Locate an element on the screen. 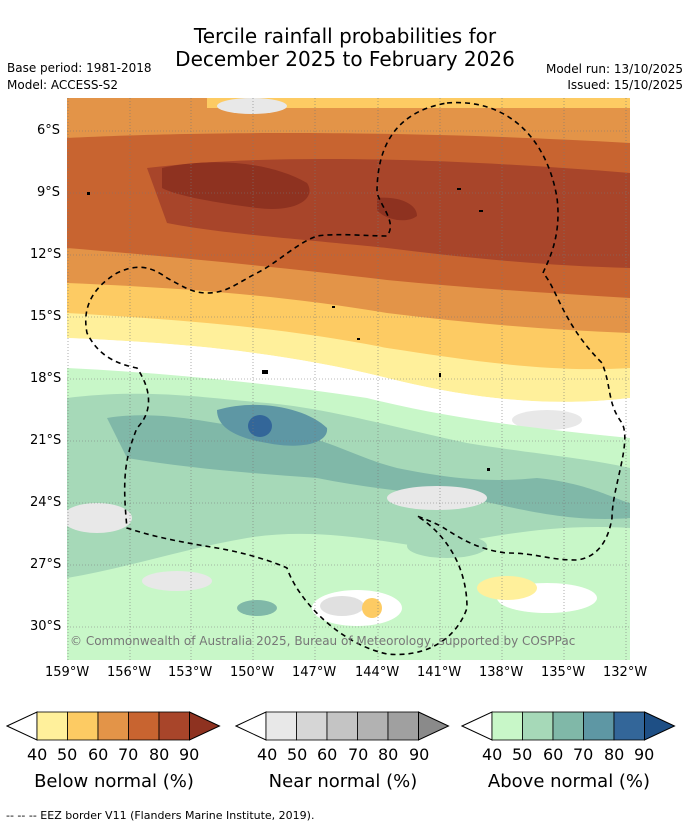 The width and height of the screenshot is (690, 827). lon-label: 156°W is located at coordinates (129, 672).